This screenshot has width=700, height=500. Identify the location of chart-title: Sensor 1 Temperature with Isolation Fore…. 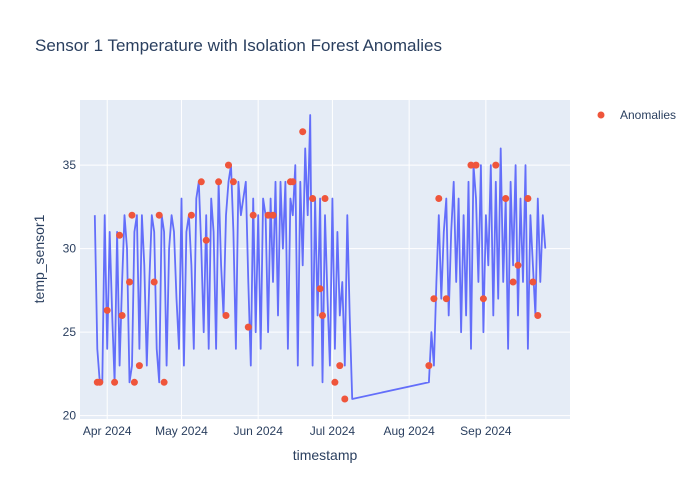
(238, 45).